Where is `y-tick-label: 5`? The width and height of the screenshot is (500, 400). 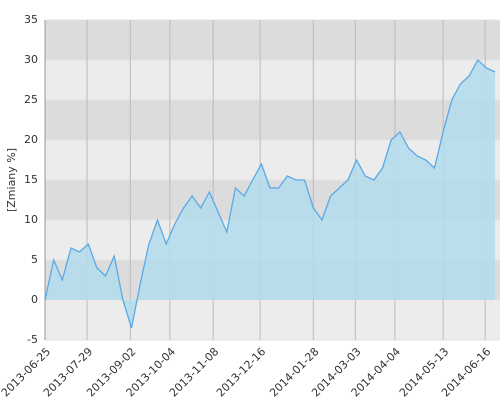 y-tick-label: 5 is located at coordinates (34, 259).